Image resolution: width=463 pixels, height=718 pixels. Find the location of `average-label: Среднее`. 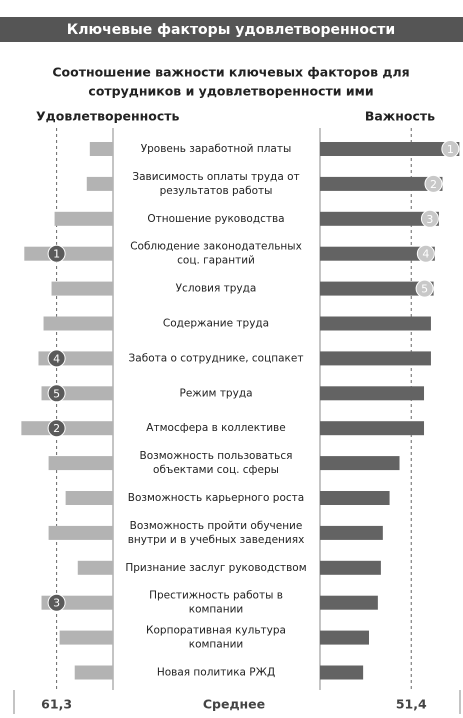

average-label: Среднее is located at coordinates (234, 704).